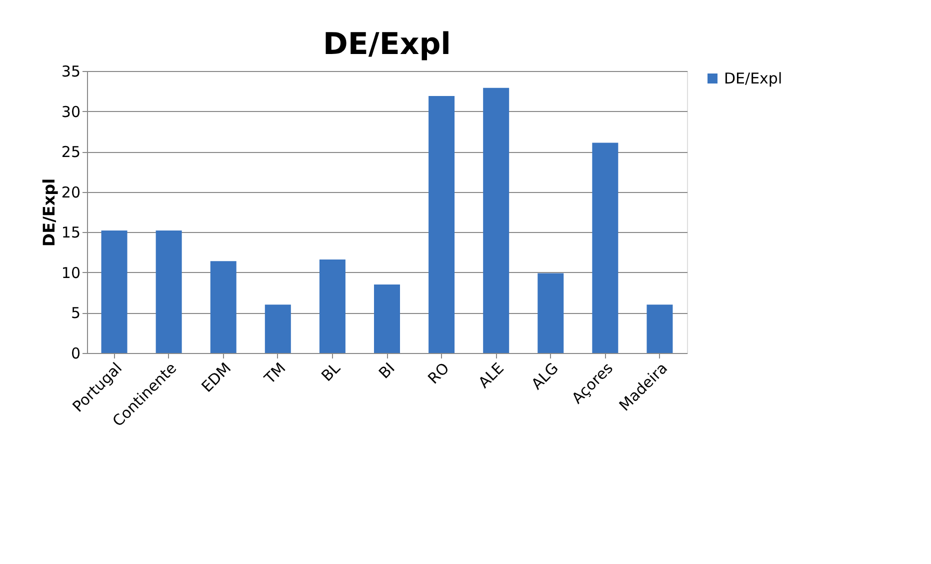 This screenshot has width=931, height=564. I want to click on y-tick-label: 10, so click(70, 273).